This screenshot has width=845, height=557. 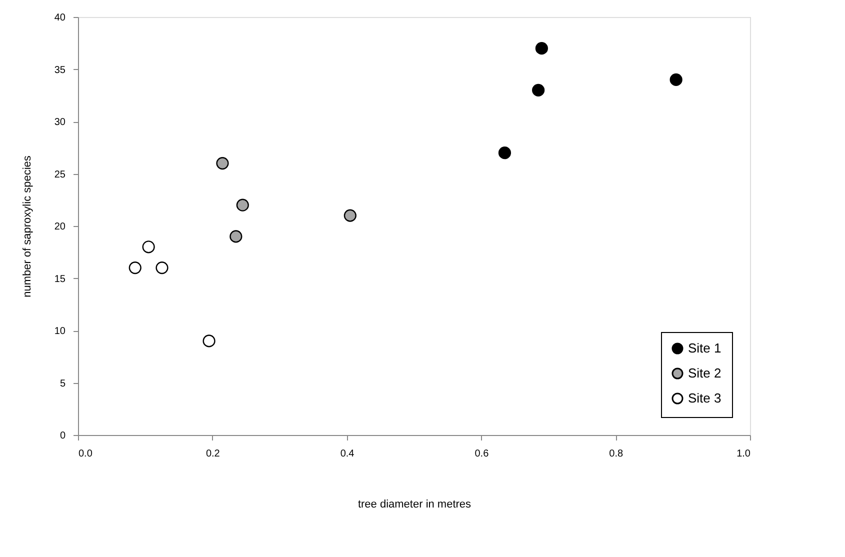 What do you see at coordinates (60, 227) in the screenshot?
I see `y-tick-label: 20` at bounding box center [60, 227].